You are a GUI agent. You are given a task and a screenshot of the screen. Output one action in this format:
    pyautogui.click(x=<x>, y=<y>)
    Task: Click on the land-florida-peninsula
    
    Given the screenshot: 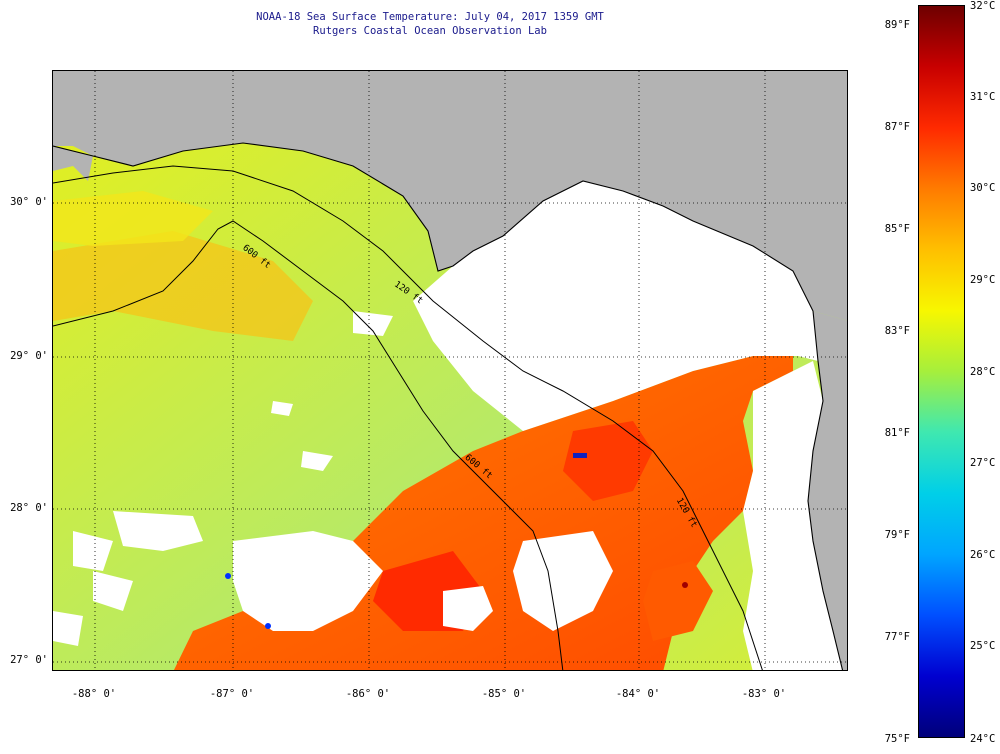 What is the action you would take?
    pyautogui.click(x=827, y=490)
    